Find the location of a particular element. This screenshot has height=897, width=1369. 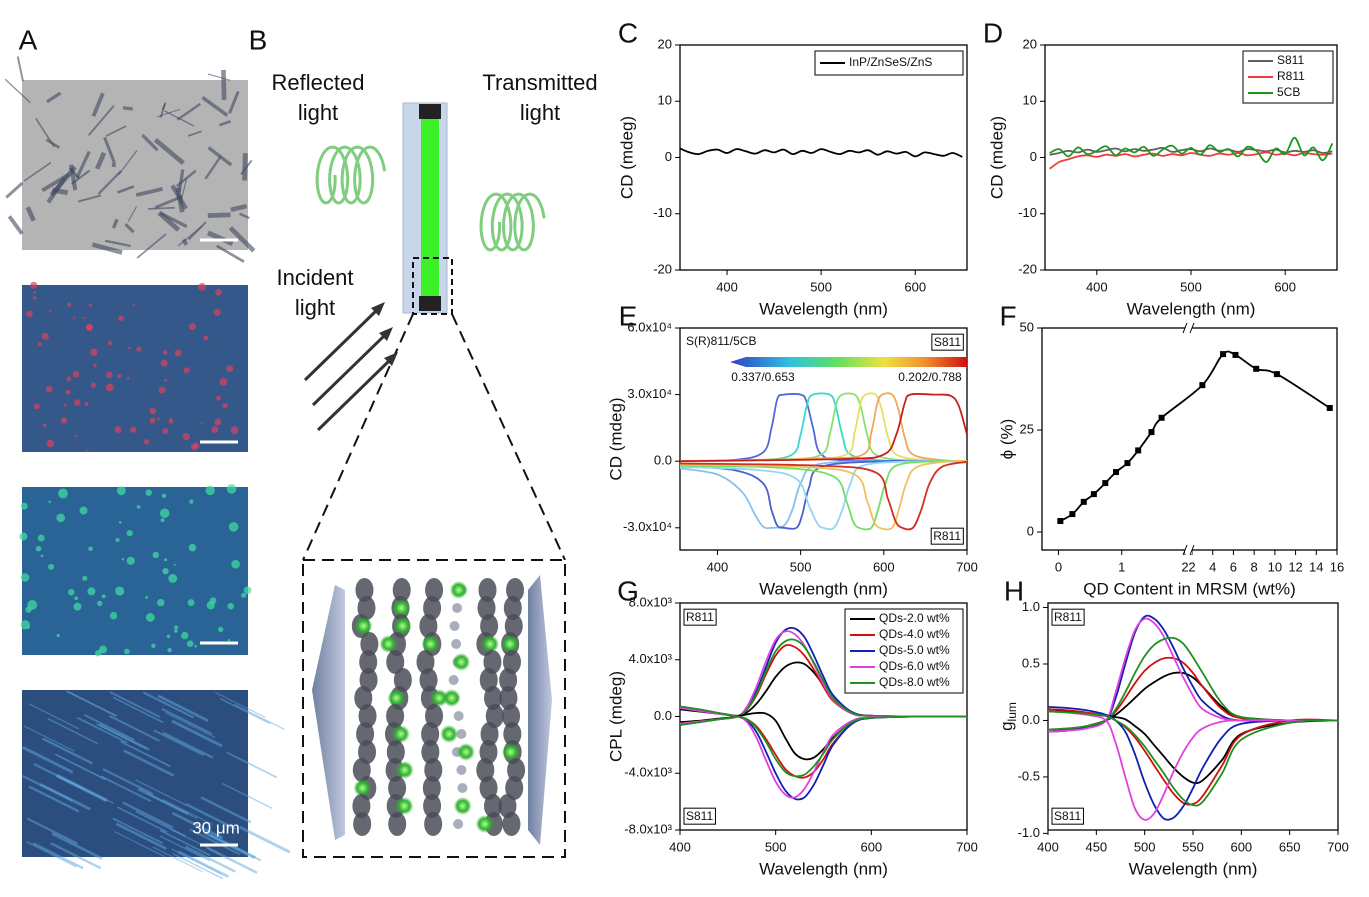

x-tick-label: 650 is located at coordinates (1290, 846).